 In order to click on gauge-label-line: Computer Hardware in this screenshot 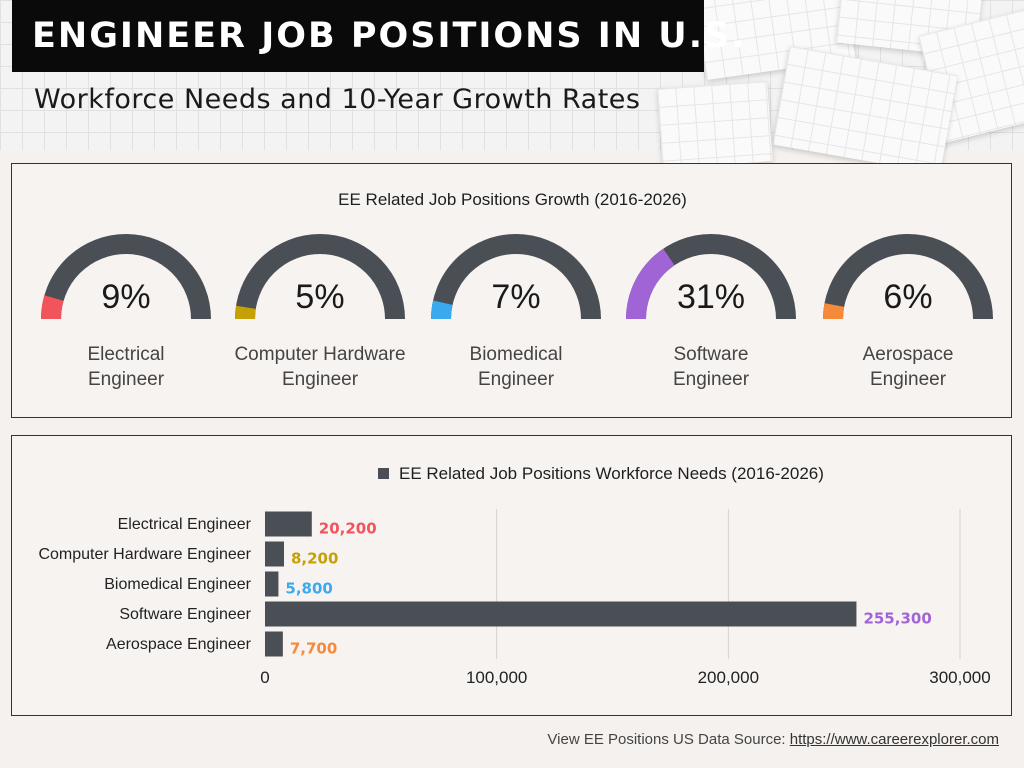, I will do `click(320, 354)`.